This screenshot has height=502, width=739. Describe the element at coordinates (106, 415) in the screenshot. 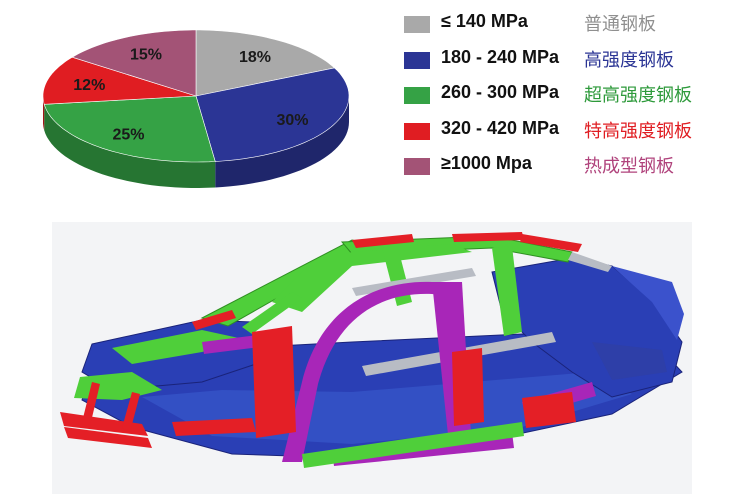

I see `car-front-bumper` at that location.